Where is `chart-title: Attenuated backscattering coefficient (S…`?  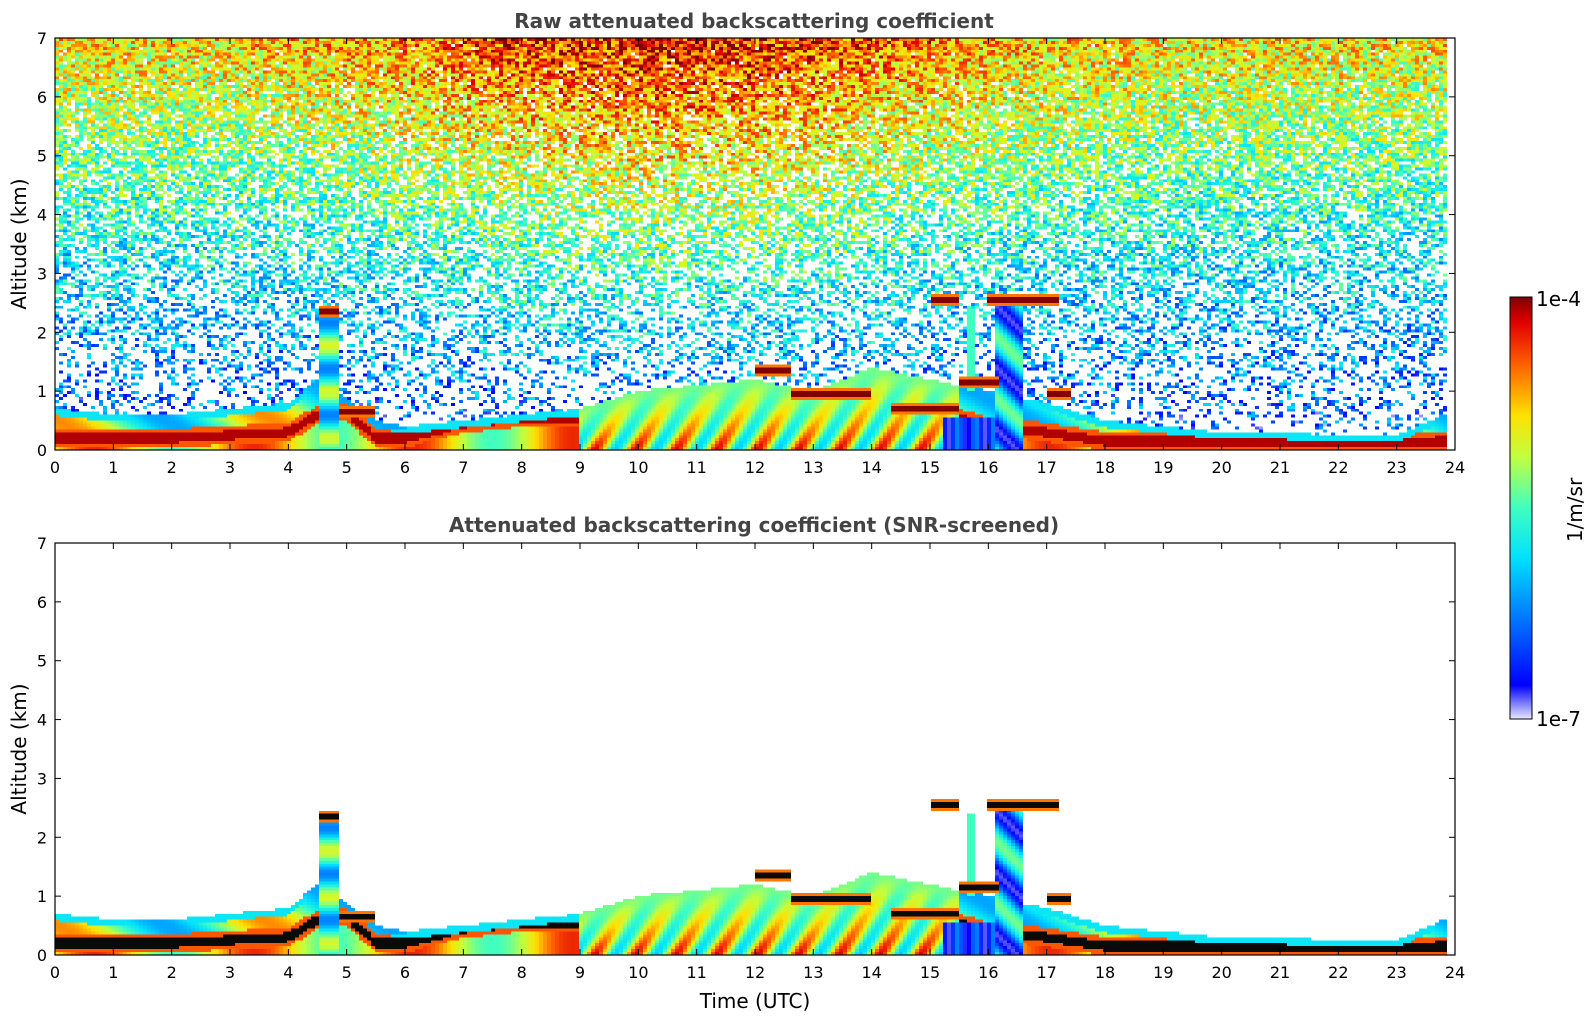 chart-title: Attenuated backscattering coefficient (S… is located at coordinates (754, 525).